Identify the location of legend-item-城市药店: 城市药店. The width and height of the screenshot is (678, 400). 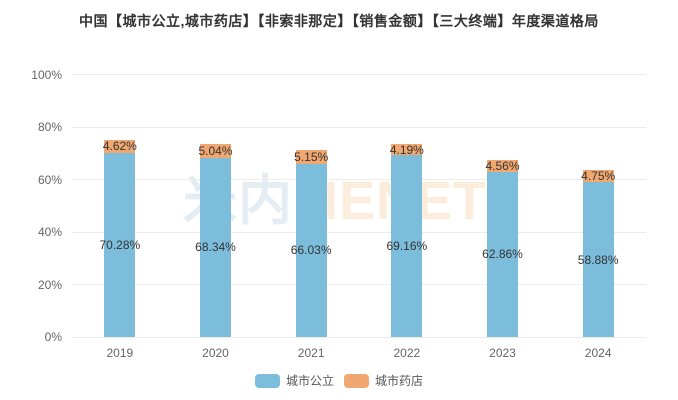
(383, 380).